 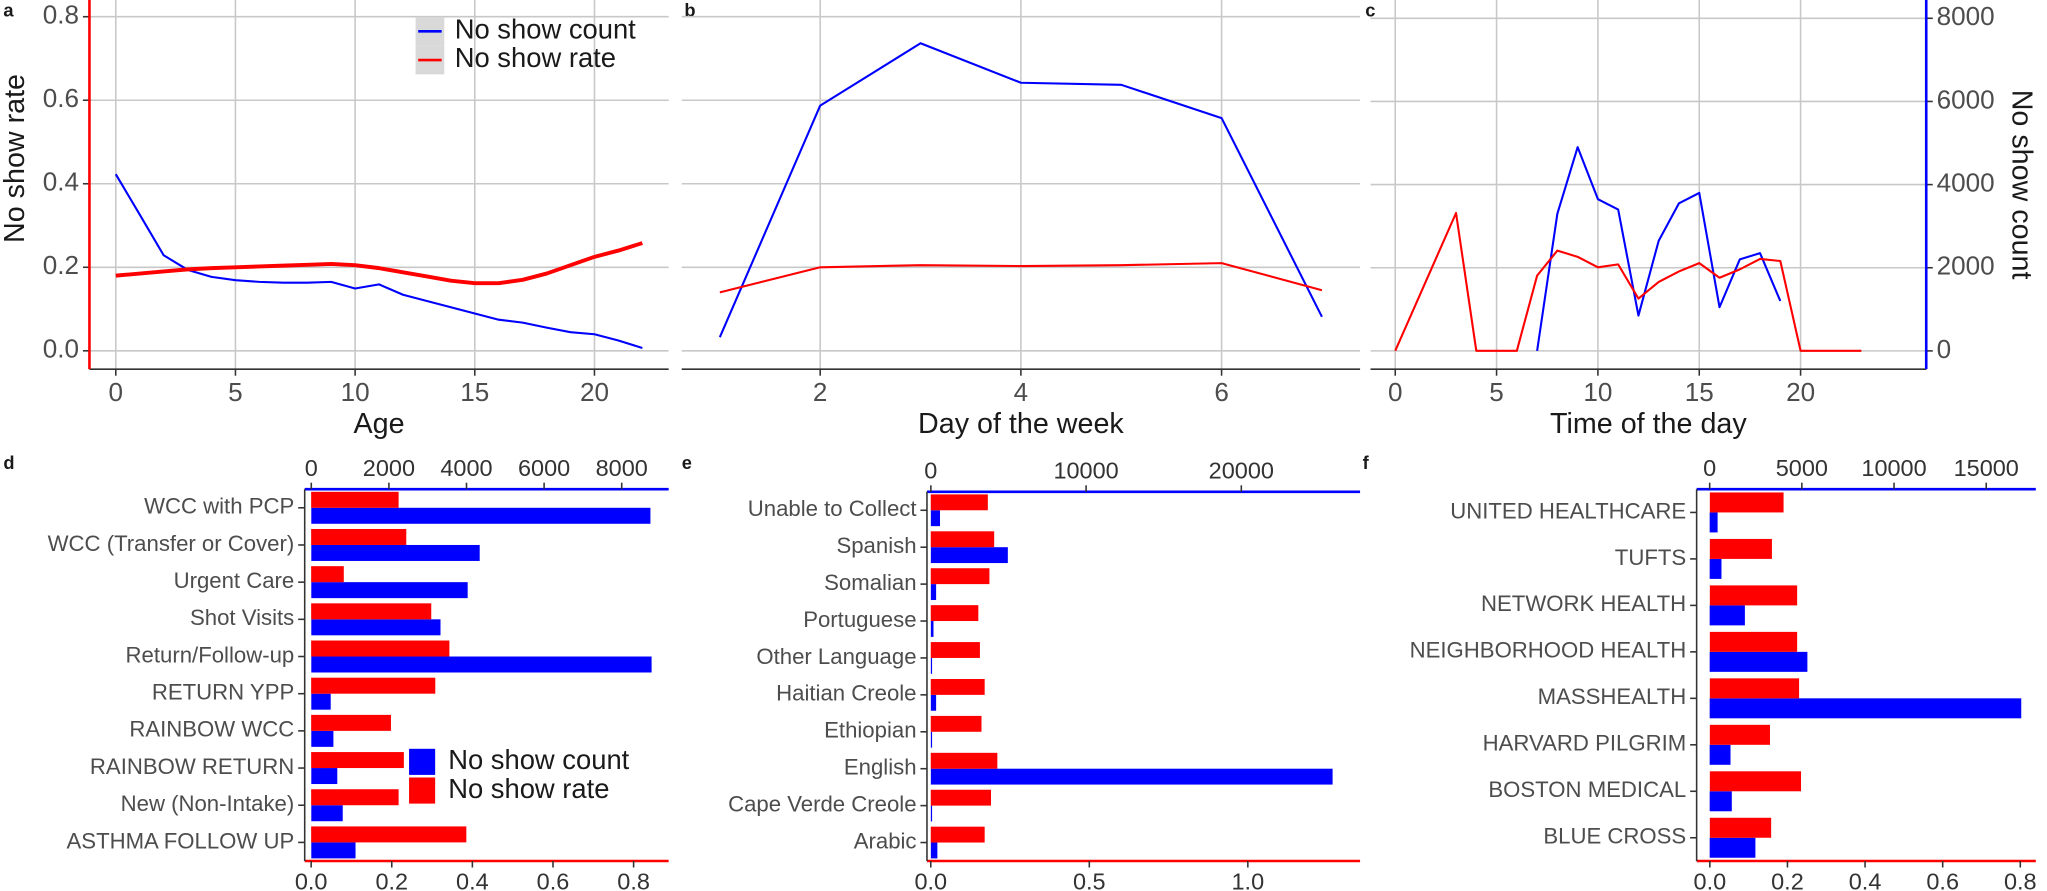 What do you see at coordinates (1612, 696) in the screenshot?
I see `category-label: MASSHEALTH` at bounding box center [1612, 696].